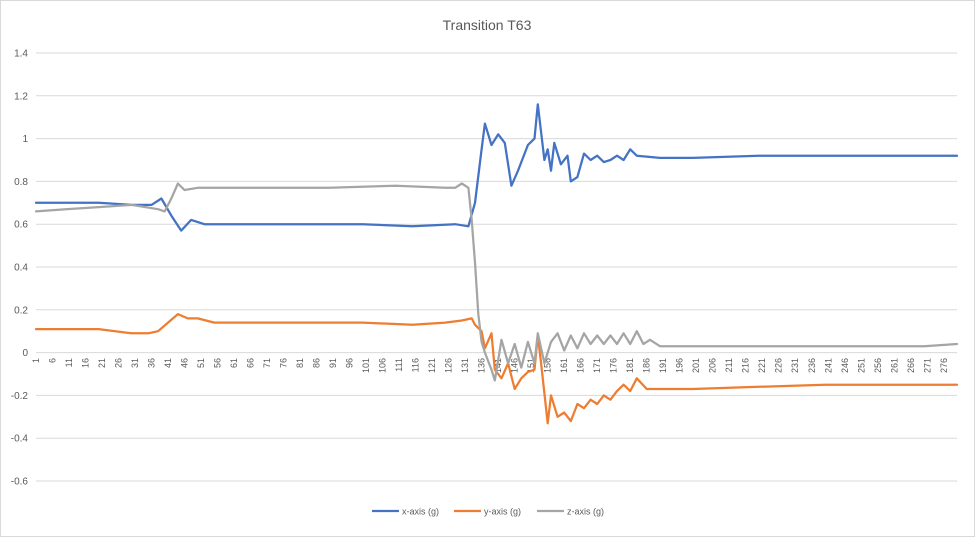 The width and height of the screenshot is (975, 542). Describe the element at coordinates (20, 396) in the screenshot. I see `y-tick-label: -0.2` at that location.